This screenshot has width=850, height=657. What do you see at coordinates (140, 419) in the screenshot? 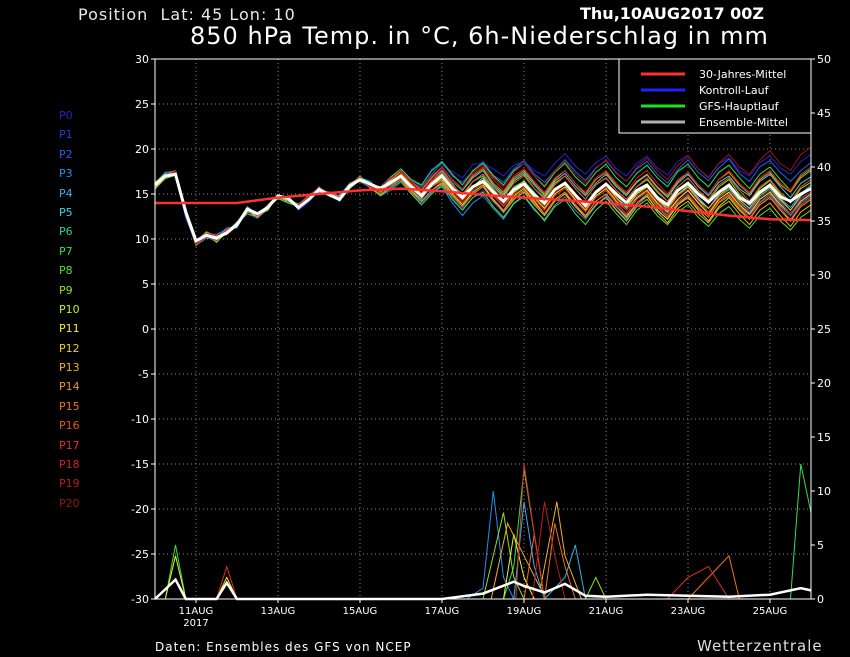
I see `y-tick-left: -10` at bounding box center [140, 419].